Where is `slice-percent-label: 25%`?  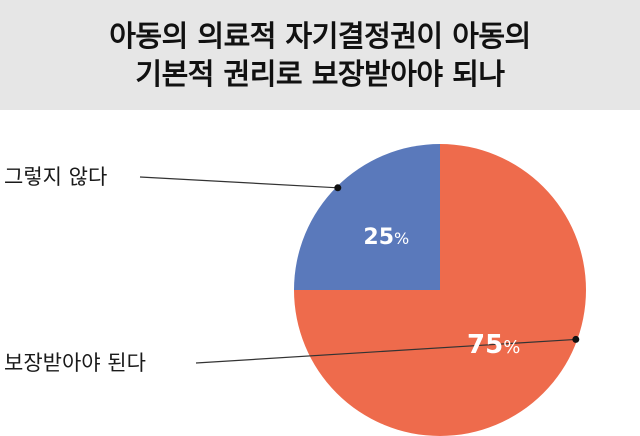 slice-percent-label: 25% is located at coordinates (386, 237).